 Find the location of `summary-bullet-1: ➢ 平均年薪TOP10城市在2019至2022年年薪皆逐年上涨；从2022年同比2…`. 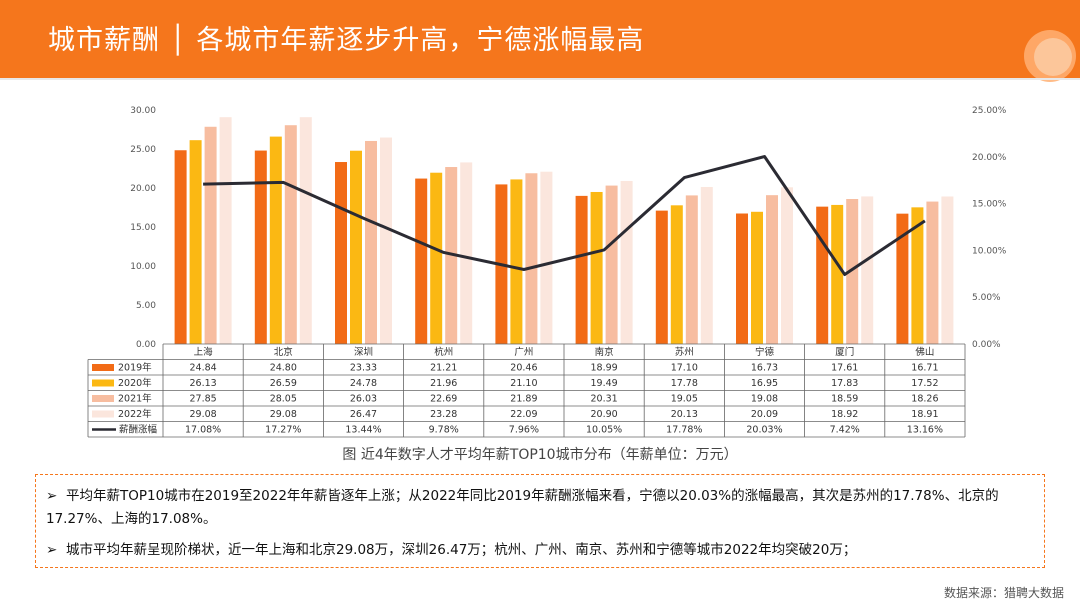

summary-bullet-1: ➢ 平均年薪TOP10城市在2019至2022年年薪皆逐年上涨；从2022年同比2… is located at coordinates (541, 508).